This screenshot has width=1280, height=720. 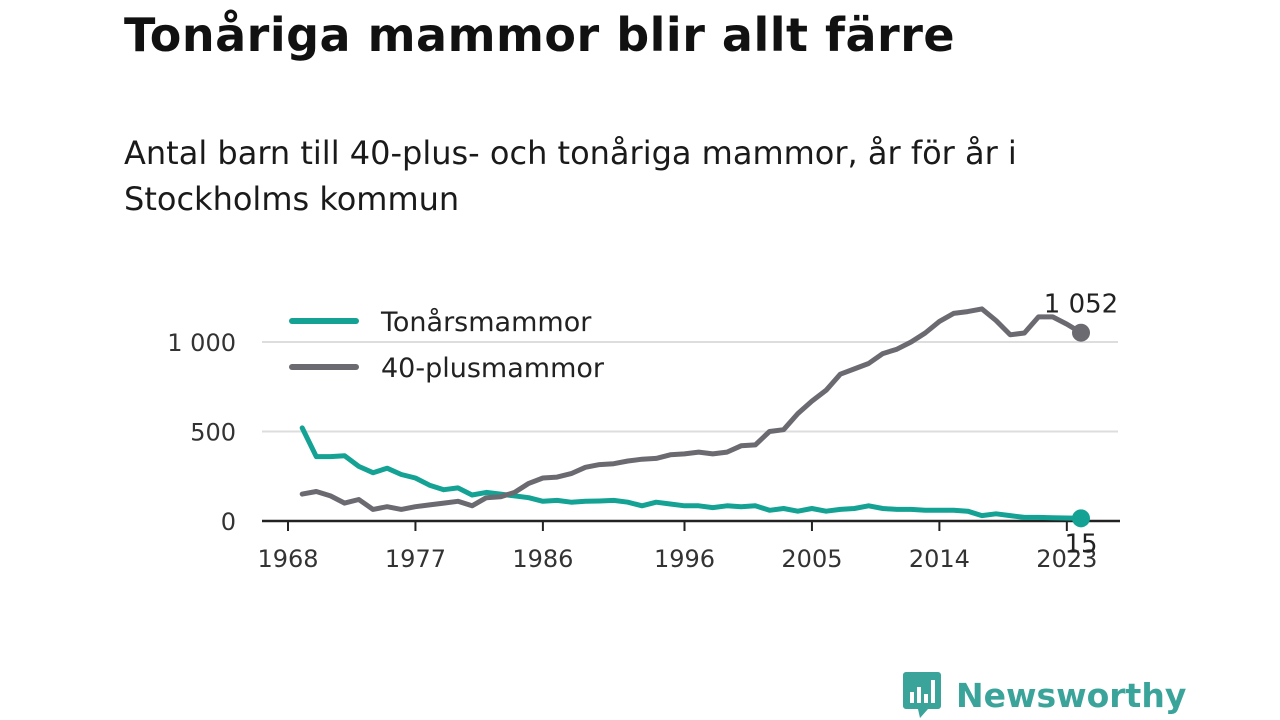 What do you see at coordinates (939, 559) in the screenshot?
I see `x-tick-label-2014: 2014` at bounding box center [939, 559].